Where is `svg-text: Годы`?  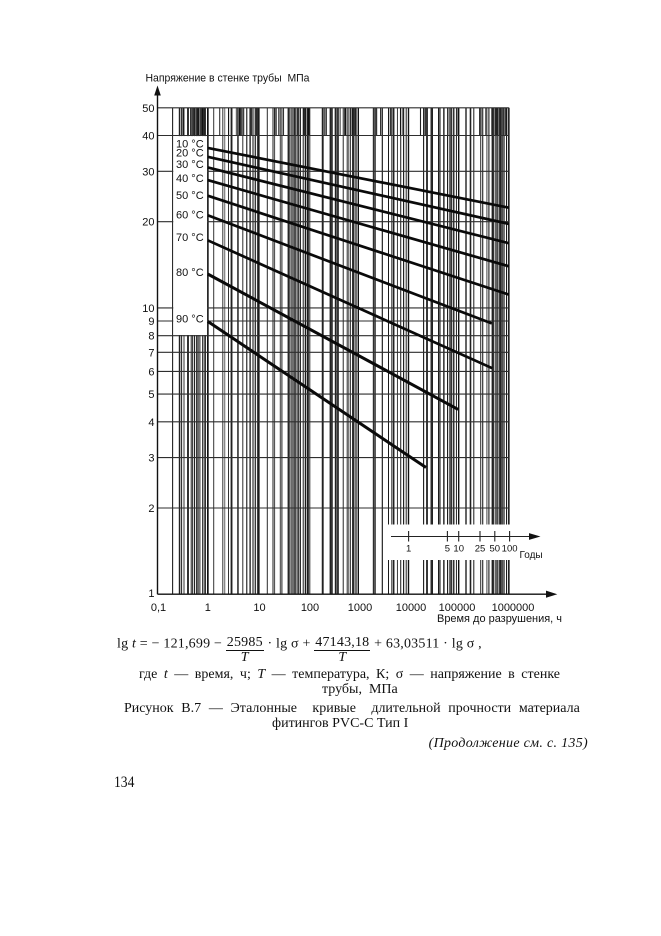 svg-text: Годы is located at coordinates (531, 555).